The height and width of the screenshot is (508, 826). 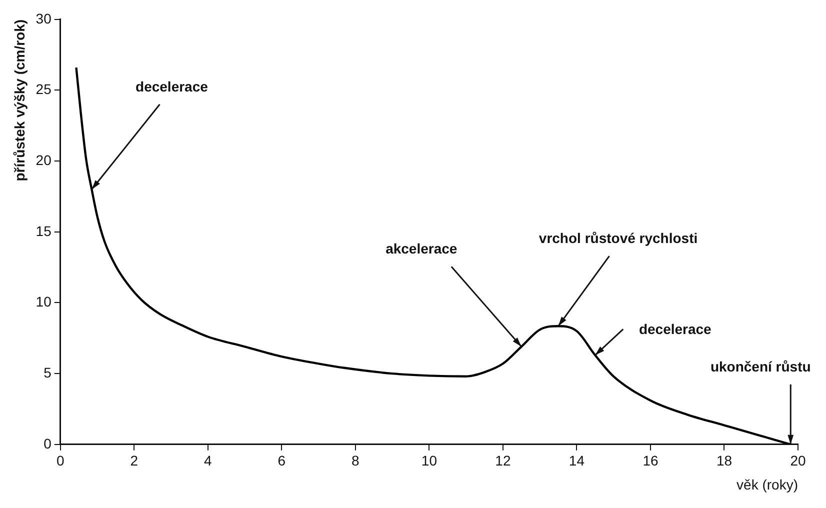 What do you see at coordinates (60, 460) in the screenshot?
I see `x-tick-label: 0` at bounding box center [60, 460].